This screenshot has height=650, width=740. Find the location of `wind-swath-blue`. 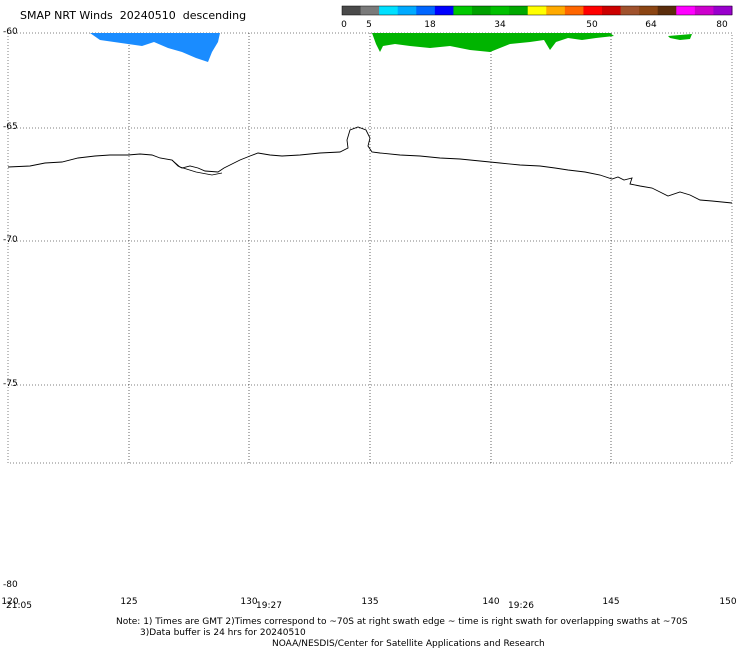

wind-swath-blue is located at coordinates (155, 47).